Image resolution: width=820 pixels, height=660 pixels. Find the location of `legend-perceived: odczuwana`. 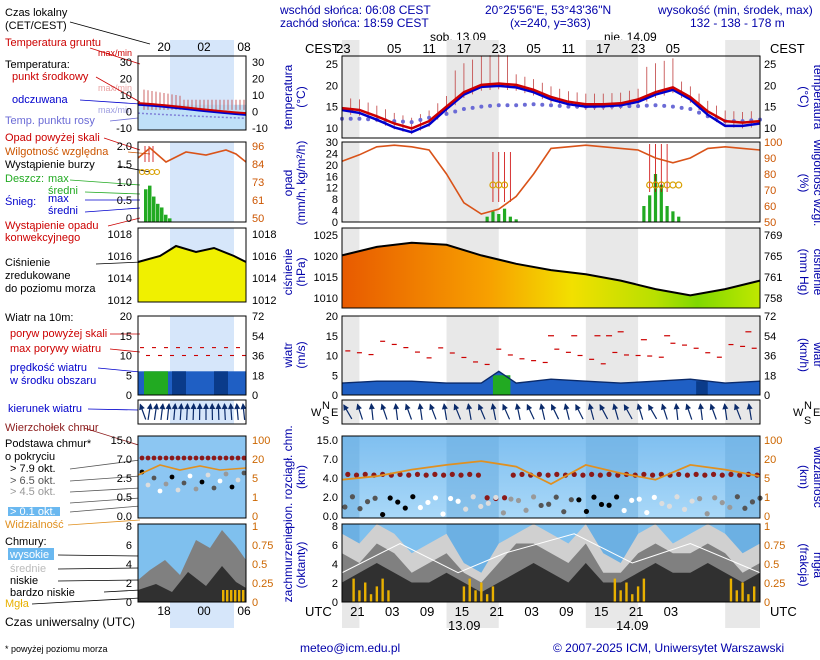

legend-perceived: odczuwana is located at coordinates (40, 100).